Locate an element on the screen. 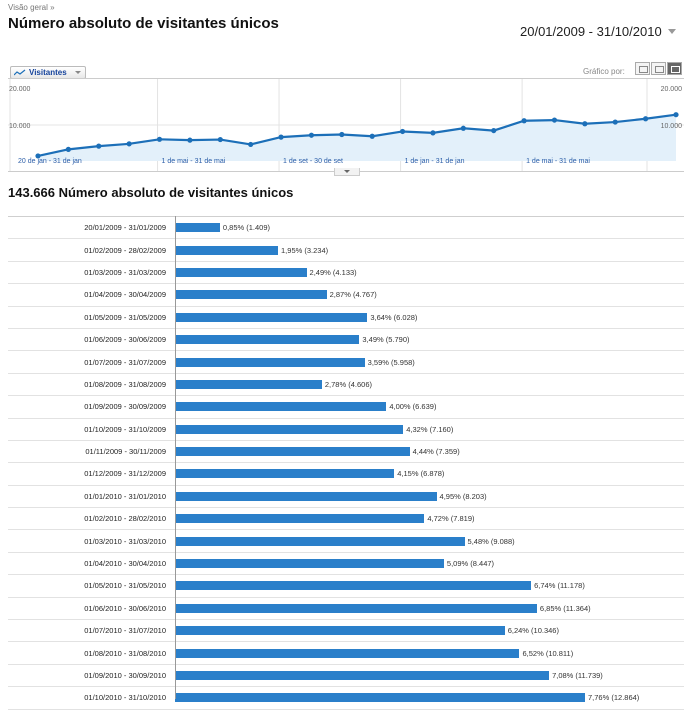 The height and width of the screenshot is (710, 690). table-row: 01/06/2009 - 30/06/2009 3,49% (5.790) is located at coordinates (346, 340).